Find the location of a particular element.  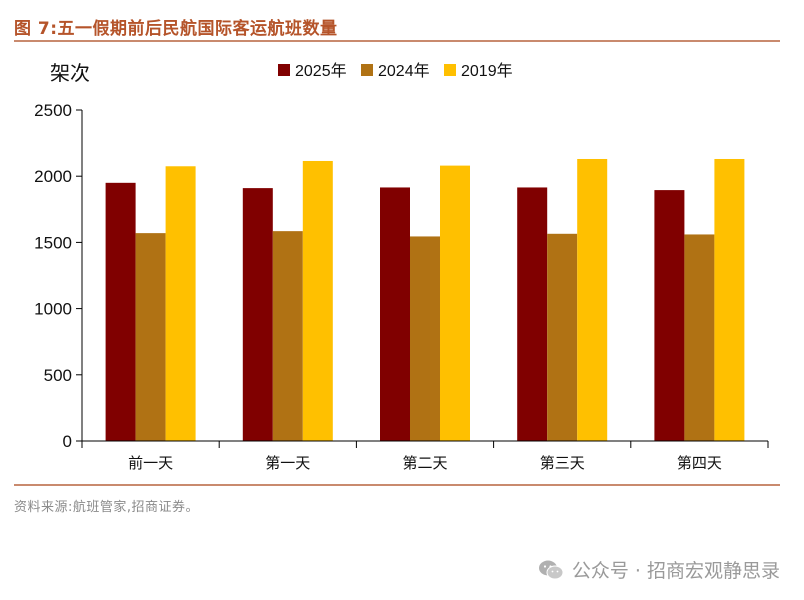

y-tick-label: 0 is located at coordinates (67, 441).